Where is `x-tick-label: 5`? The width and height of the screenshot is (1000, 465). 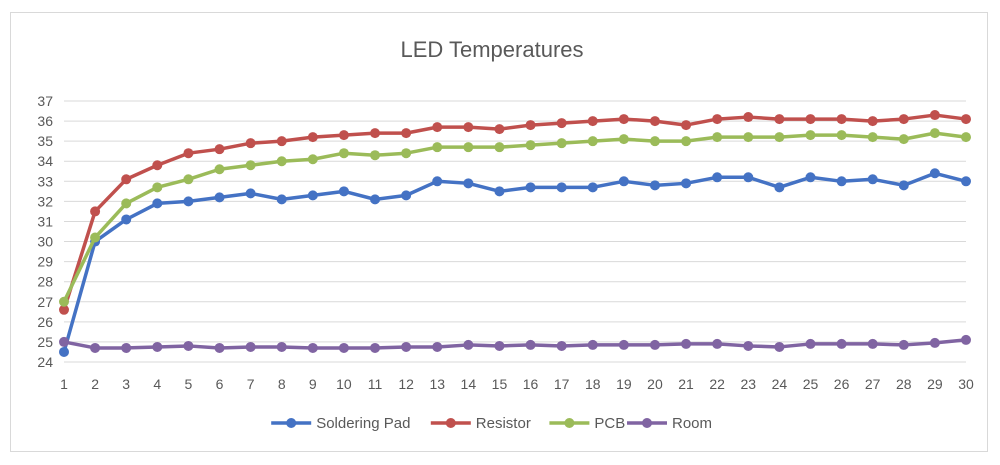 x-tick-label: 5 is located at coordinates (189, 384).